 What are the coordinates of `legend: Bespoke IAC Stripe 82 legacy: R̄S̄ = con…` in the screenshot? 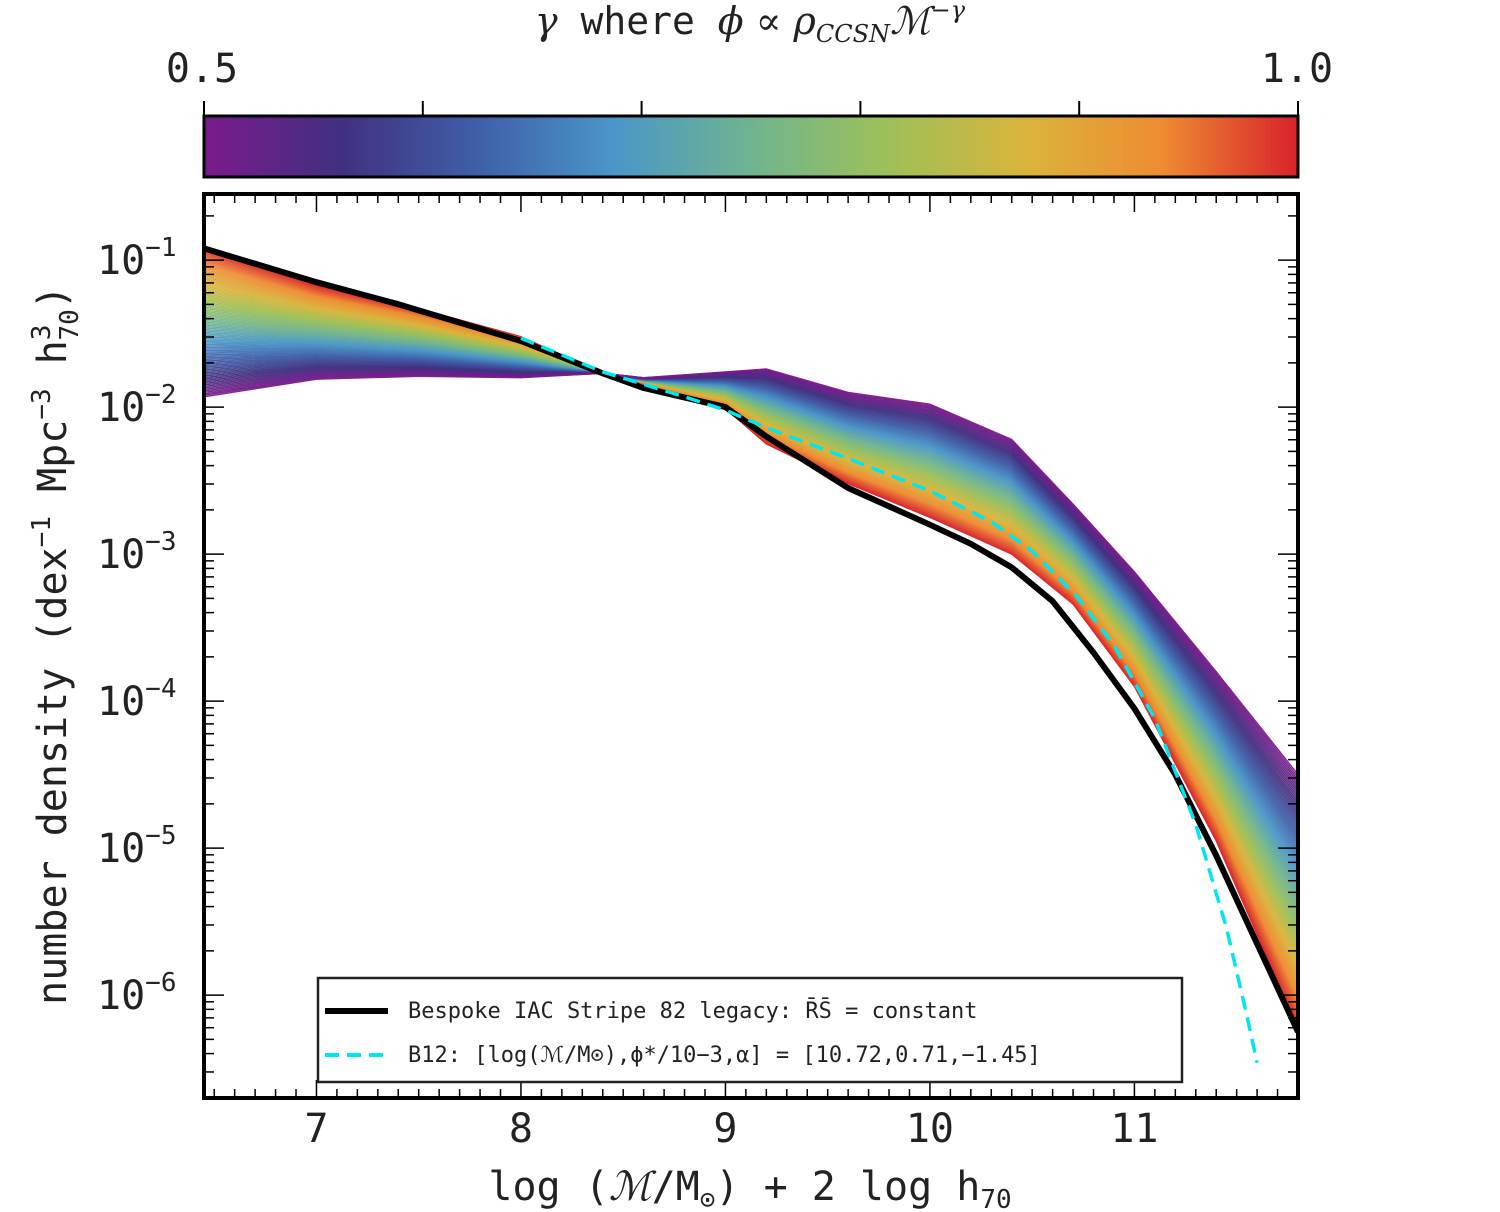 It's located at (750, 1030).